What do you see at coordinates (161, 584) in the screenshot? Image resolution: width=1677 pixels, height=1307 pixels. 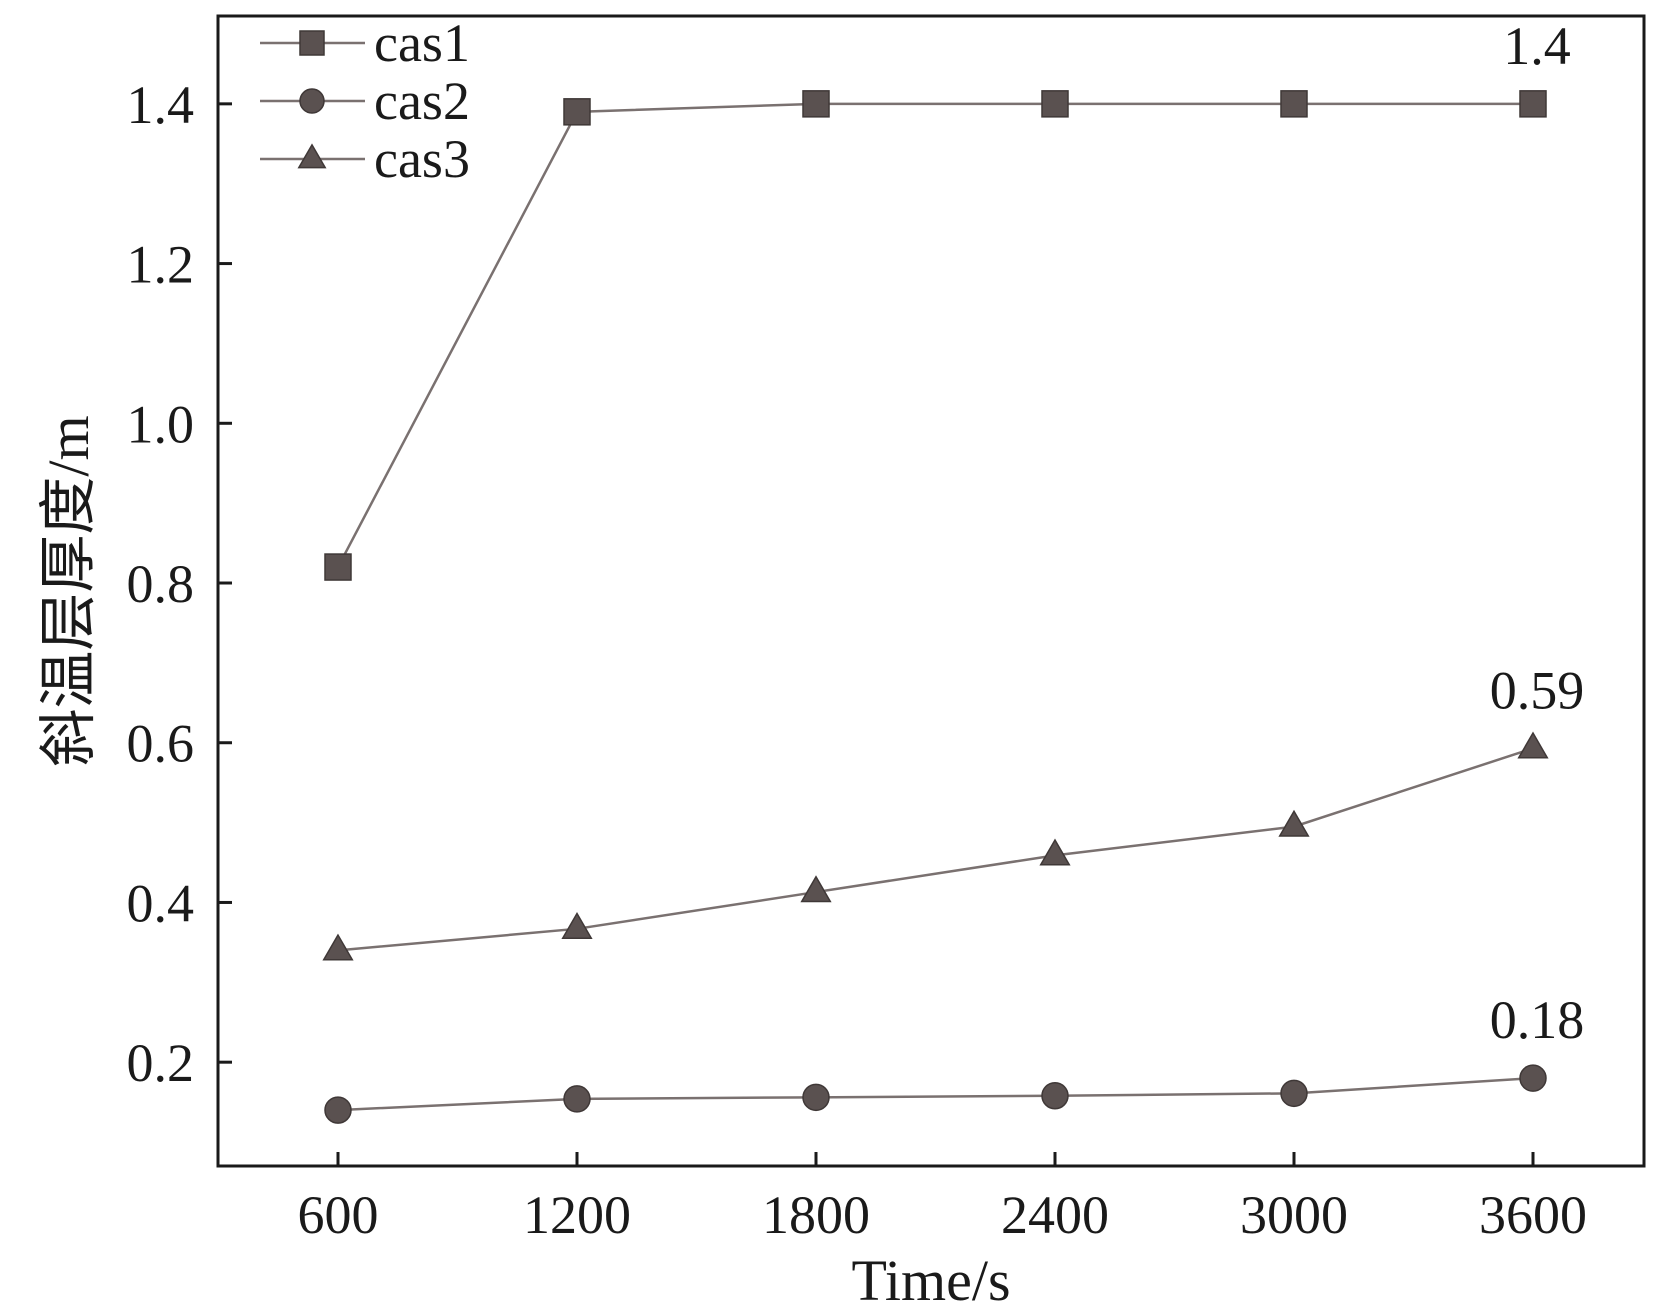 I see `y-tick-label: 0.8` at bounding box center [161, 584].